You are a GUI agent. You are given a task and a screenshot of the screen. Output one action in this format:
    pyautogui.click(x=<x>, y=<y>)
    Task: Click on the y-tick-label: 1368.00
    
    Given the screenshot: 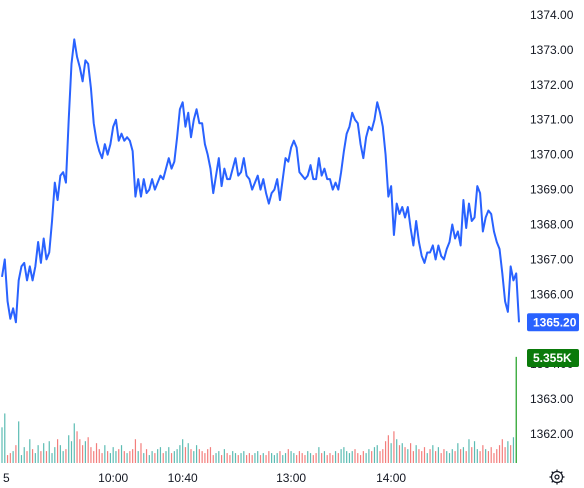 What is the action you would take?
    pyautogui.click(x=552, y=225)
    